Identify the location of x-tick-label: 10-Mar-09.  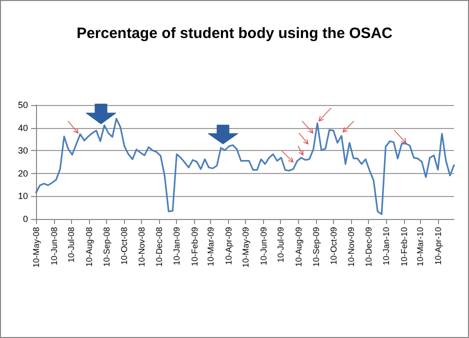
(211, 246).